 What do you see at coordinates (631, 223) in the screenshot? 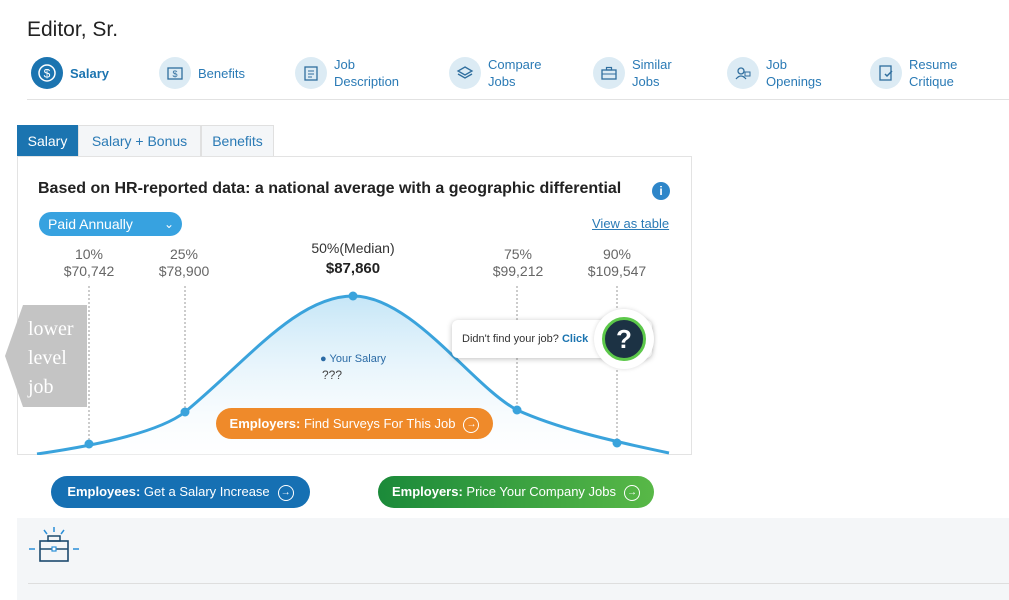
I see `view-as-table-link: View as table` at bounding box center [631, 223].